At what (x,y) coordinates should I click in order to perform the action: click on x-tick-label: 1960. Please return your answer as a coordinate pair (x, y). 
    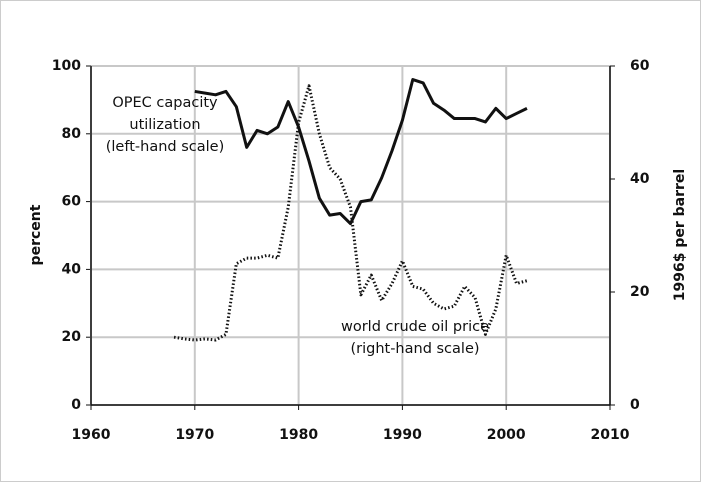
    Looking at the image, I should click on (91, 435).